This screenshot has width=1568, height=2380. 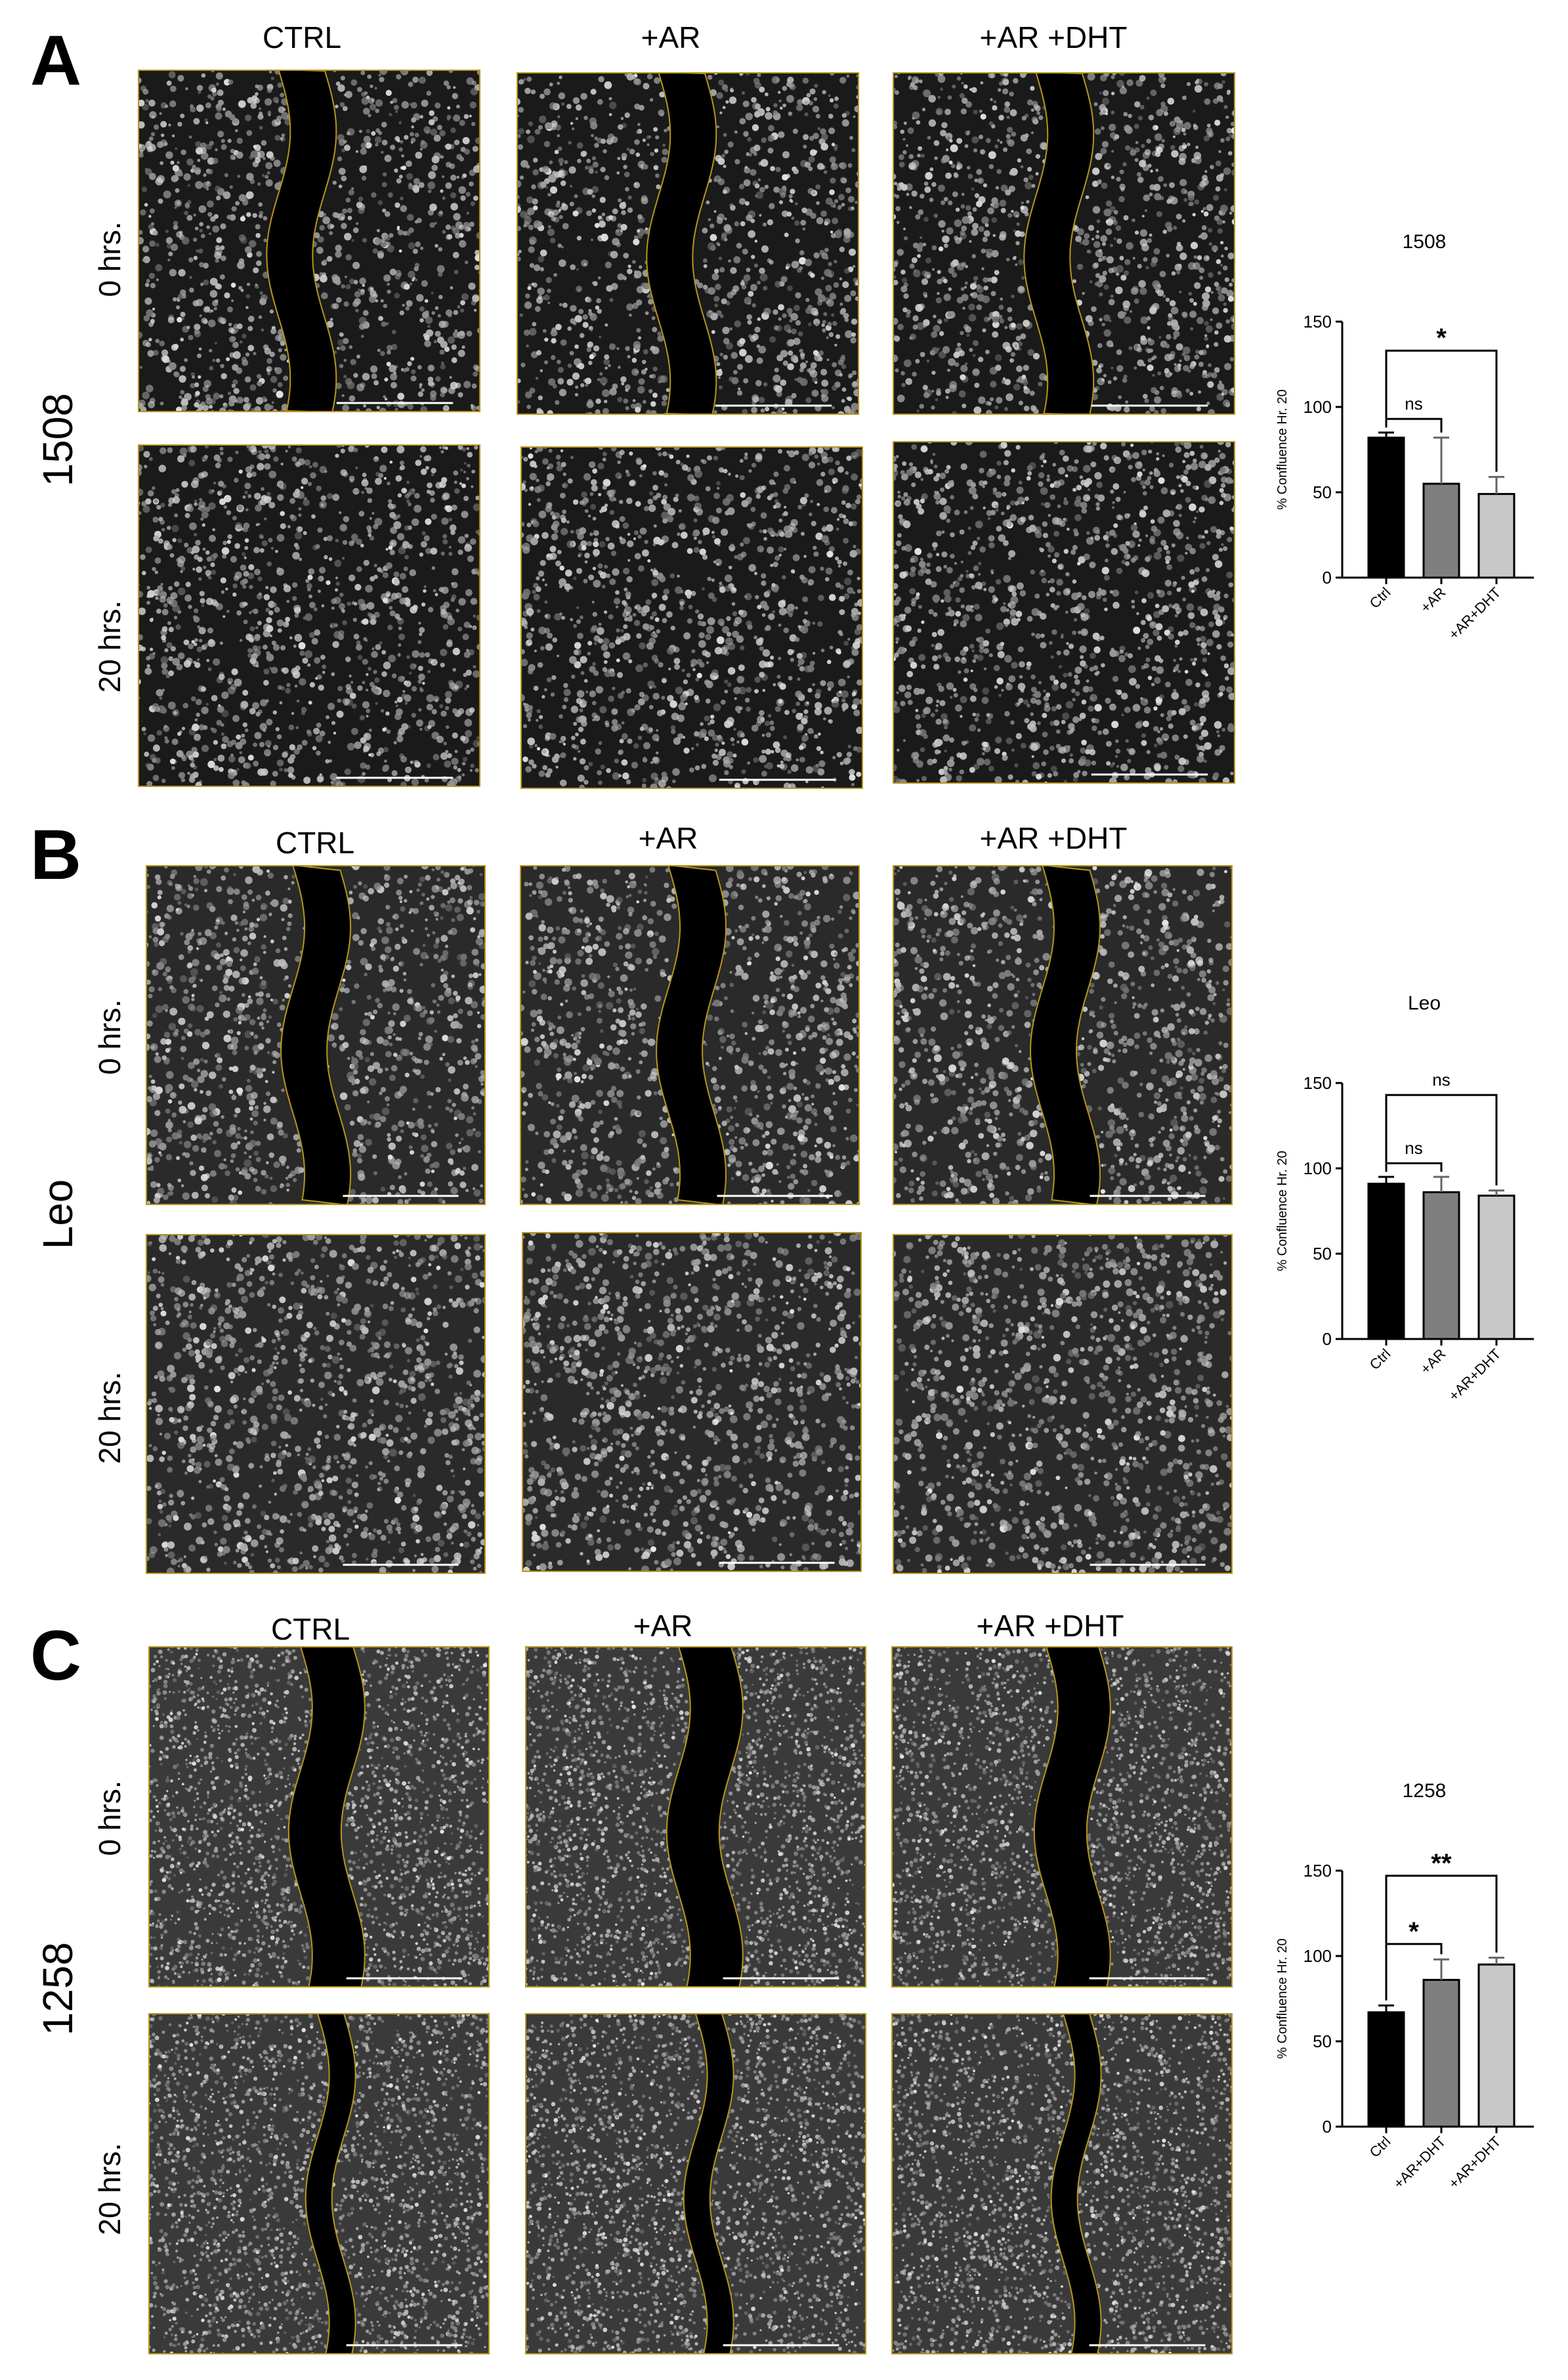 I want to click on cell-line-label: Leo, so click(x=57, y=1214).